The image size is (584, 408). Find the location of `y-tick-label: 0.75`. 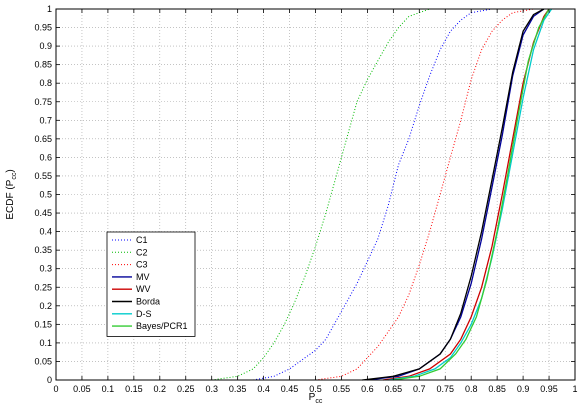

y-tick-label: 0.75 is located at coordinates (43, 102).